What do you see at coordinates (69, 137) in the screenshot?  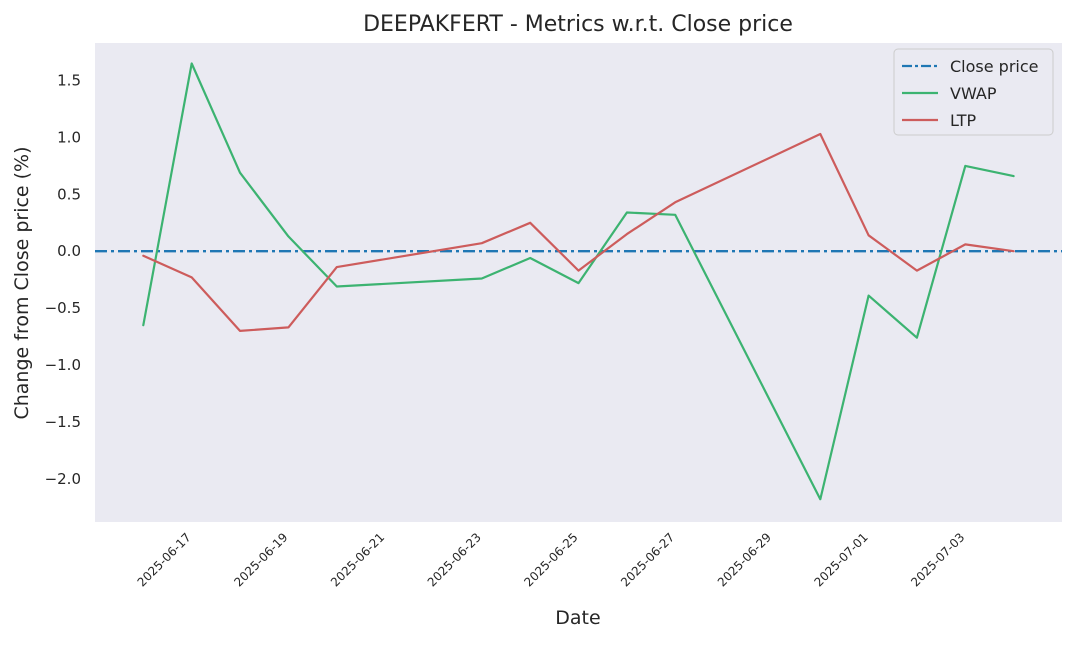 I see `y-tick-label: 1.0` at bounding box center [69, 137].